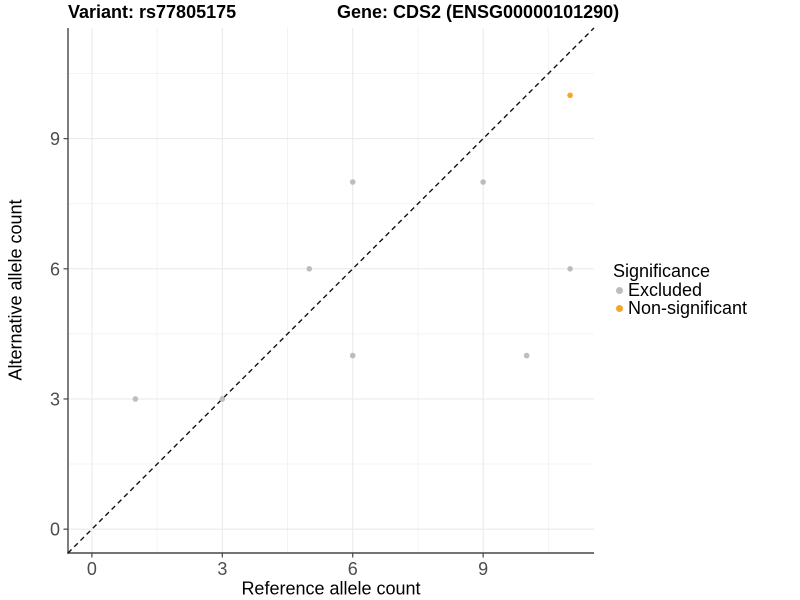 The width and height of the screenshot is (800, 600). What do you see at coordinates (222, 569) in the screenshot?
I see `x-tick-label: 3` at bounding box center [222, 569].